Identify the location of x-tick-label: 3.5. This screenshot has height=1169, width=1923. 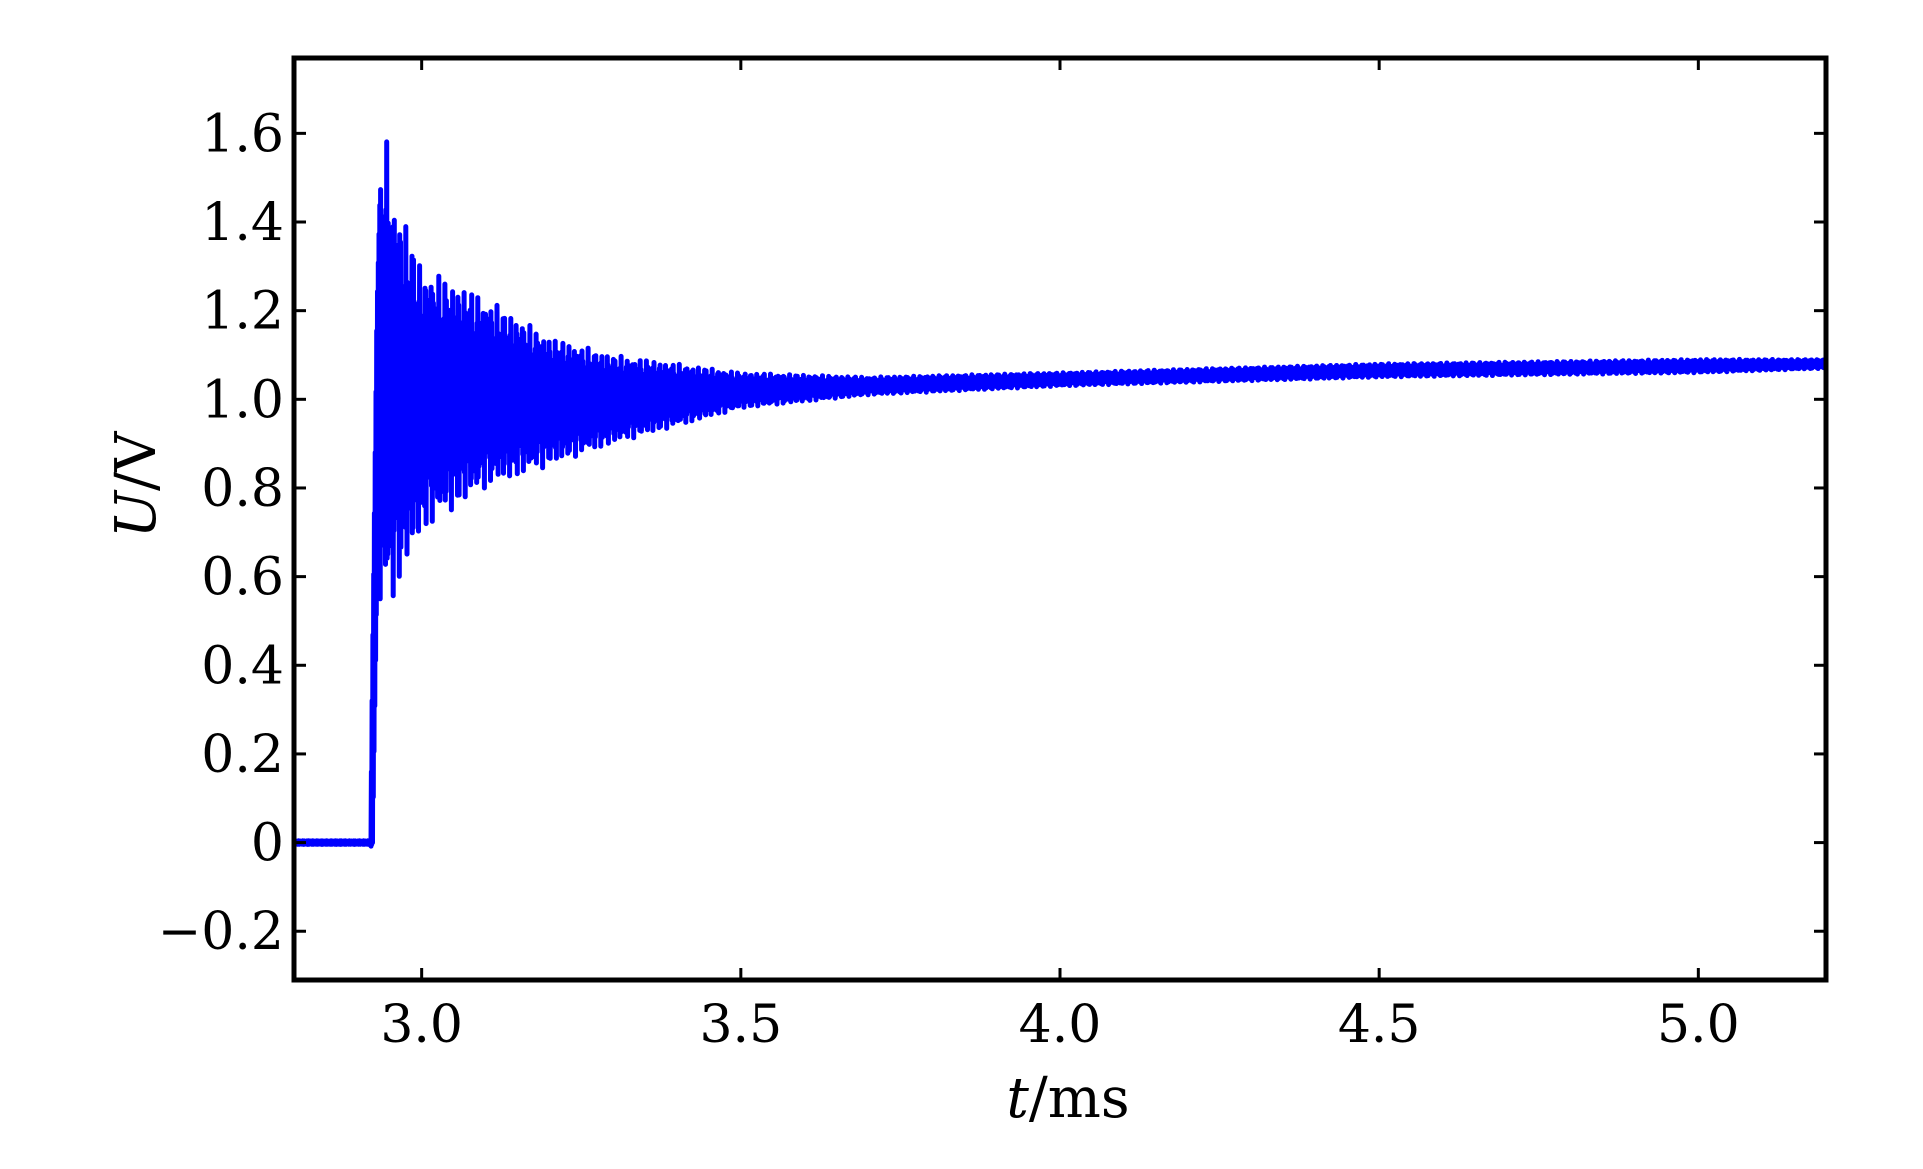
(740, 1025).